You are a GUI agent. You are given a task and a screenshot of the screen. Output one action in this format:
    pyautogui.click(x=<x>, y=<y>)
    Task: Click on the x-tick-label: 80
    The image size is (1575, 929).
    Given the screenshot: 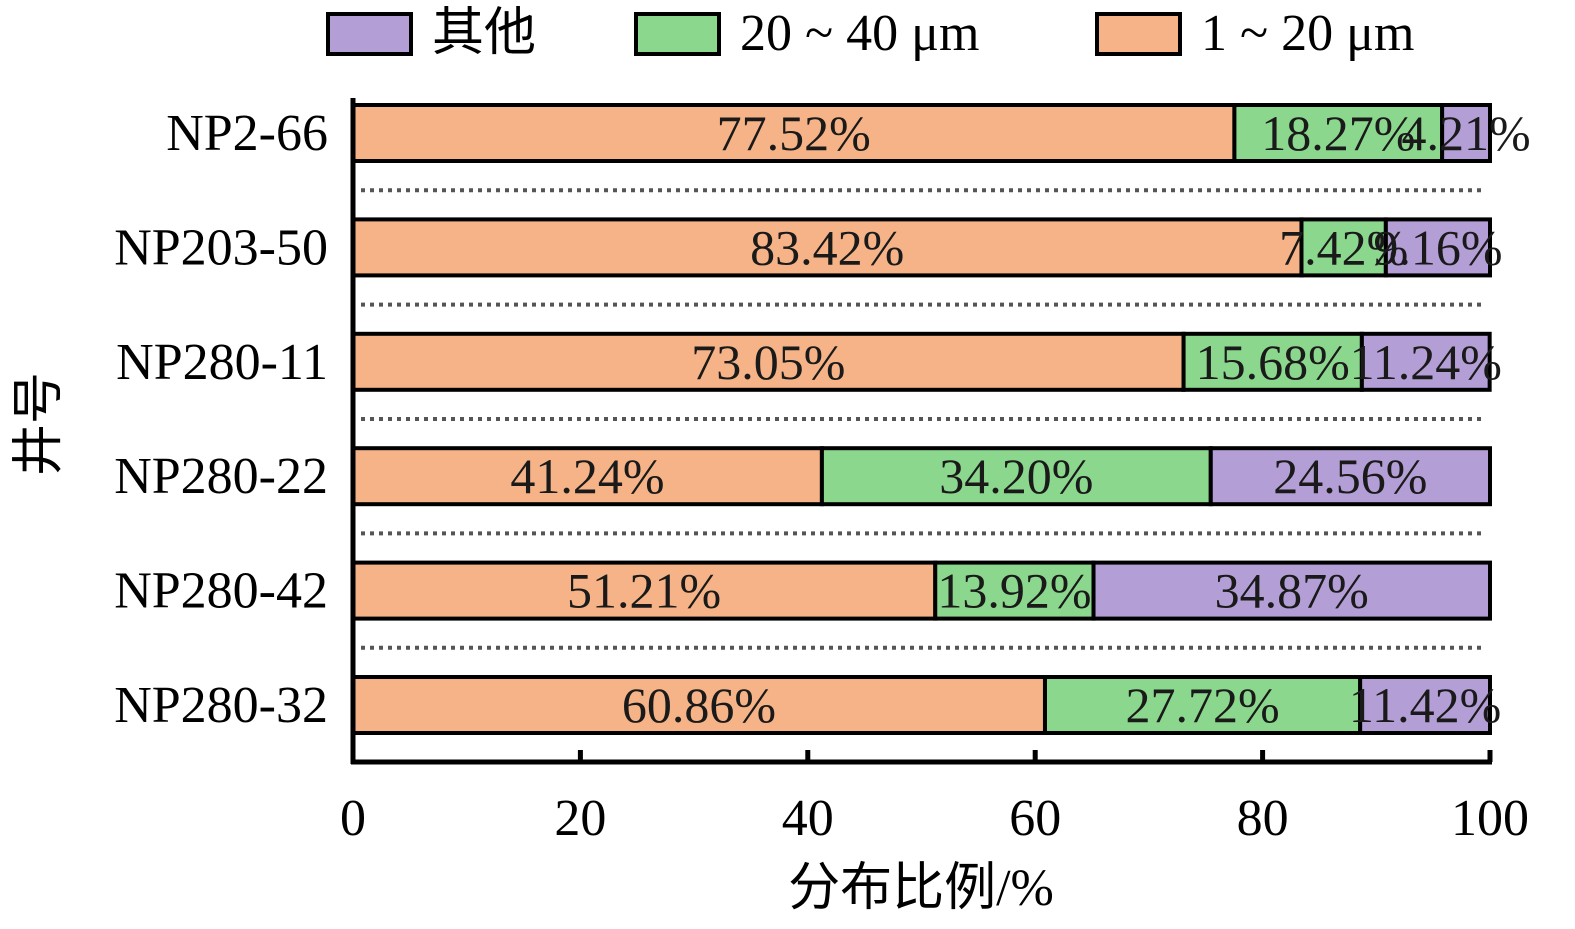 What is the action you would take?
    pyautogui.click(x=1263, y=818)
    